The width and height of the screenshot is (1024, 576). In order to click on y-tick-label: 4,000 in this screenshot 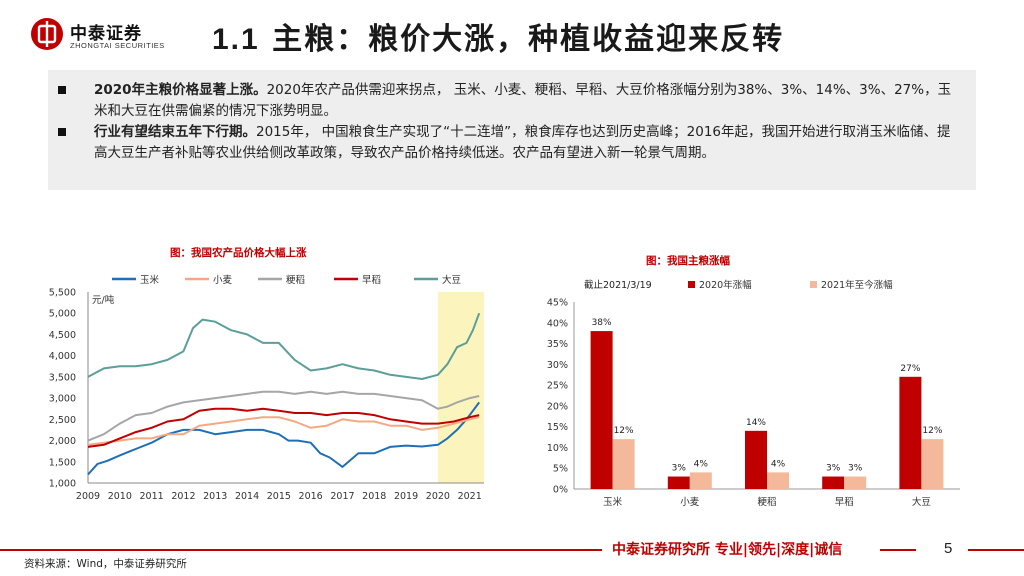, I will do `click(62, 356)`.